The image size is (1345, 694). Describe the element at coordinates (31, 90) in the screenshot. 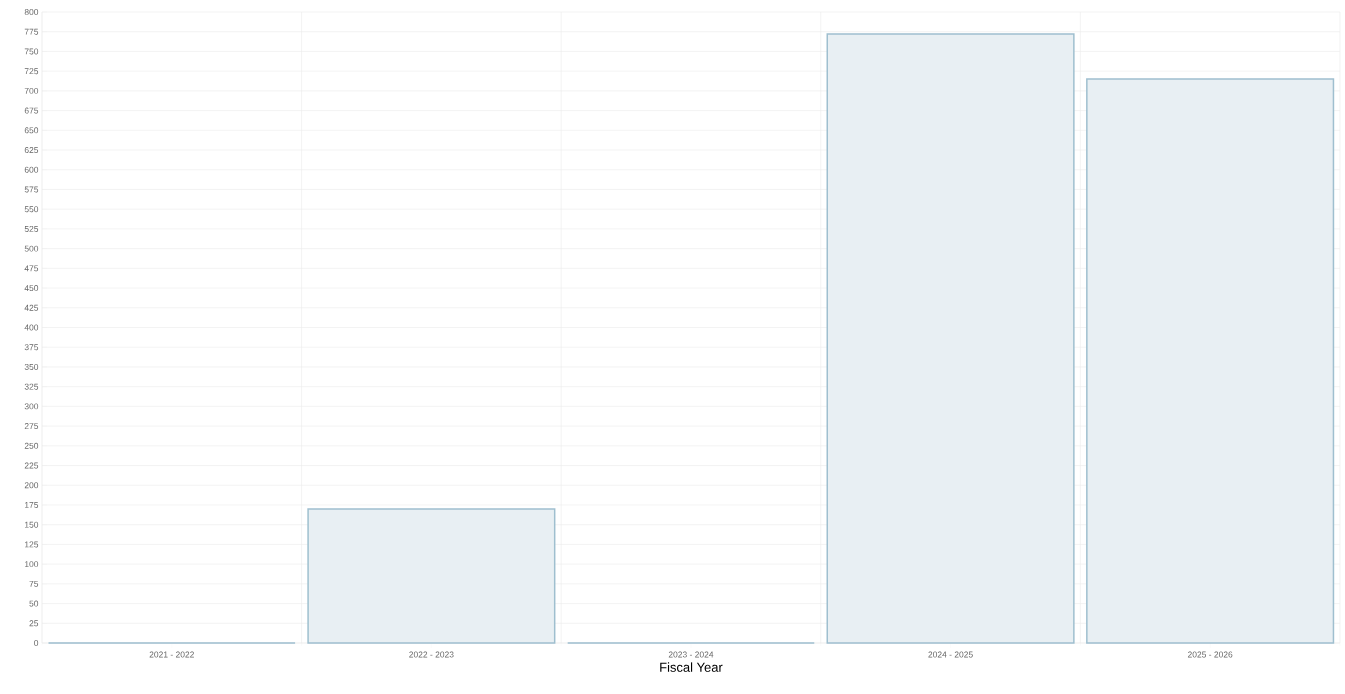

I see `y-tick-label: 700` at that location.